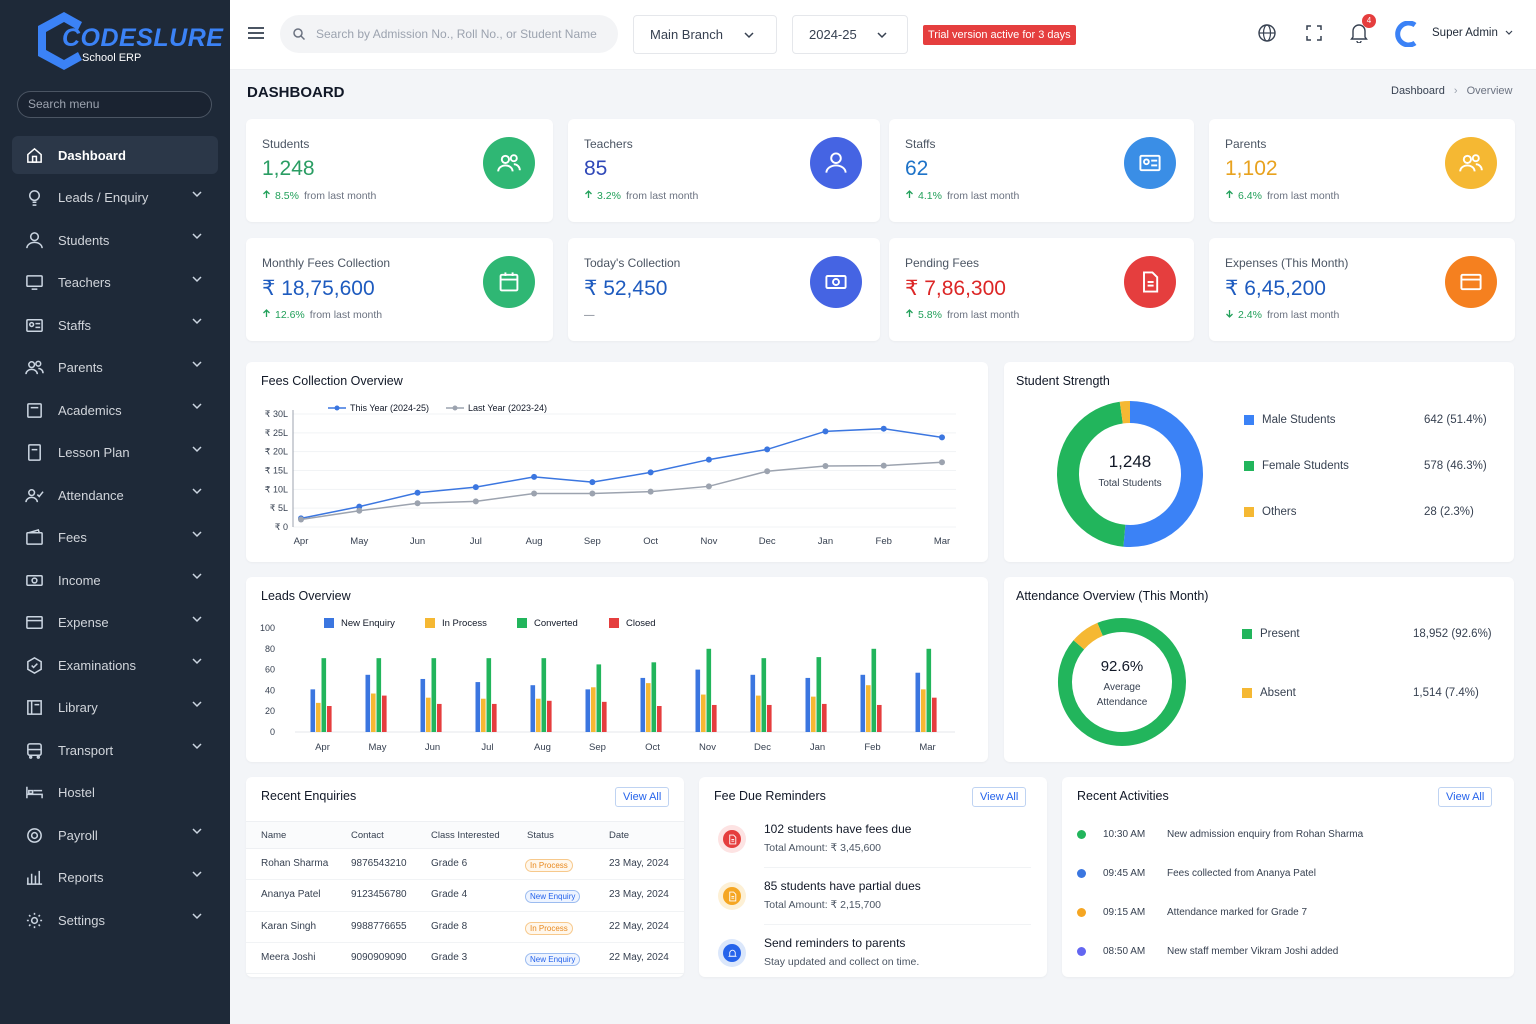 Image resolution: width=1536 pixels, height=1024 pixels. Describe the element at coordinates (619, 835) in the screenshot. I see `column-header: Date` at that location.